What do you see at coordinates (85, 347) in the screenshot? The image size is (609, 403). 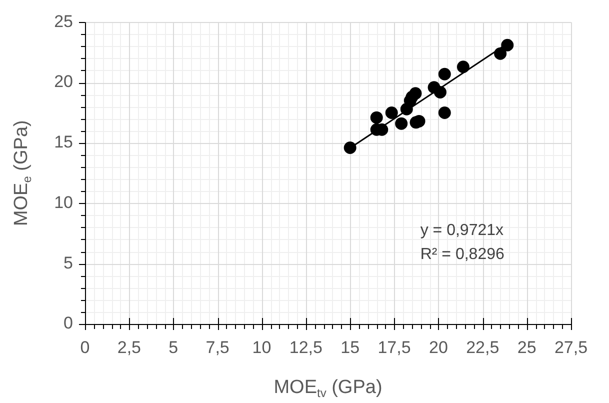 I see `x-tick-label: 0` at bounding box center [85, 347].